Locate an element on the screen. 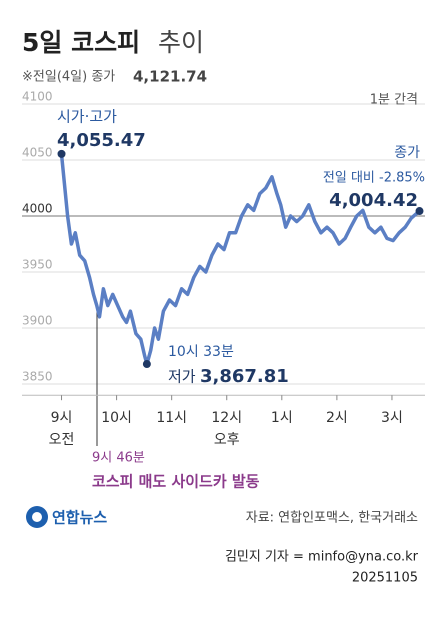 The width and height of the screenshot is (436, 639). annotation: 저가 is located at coordinates (182, 377).